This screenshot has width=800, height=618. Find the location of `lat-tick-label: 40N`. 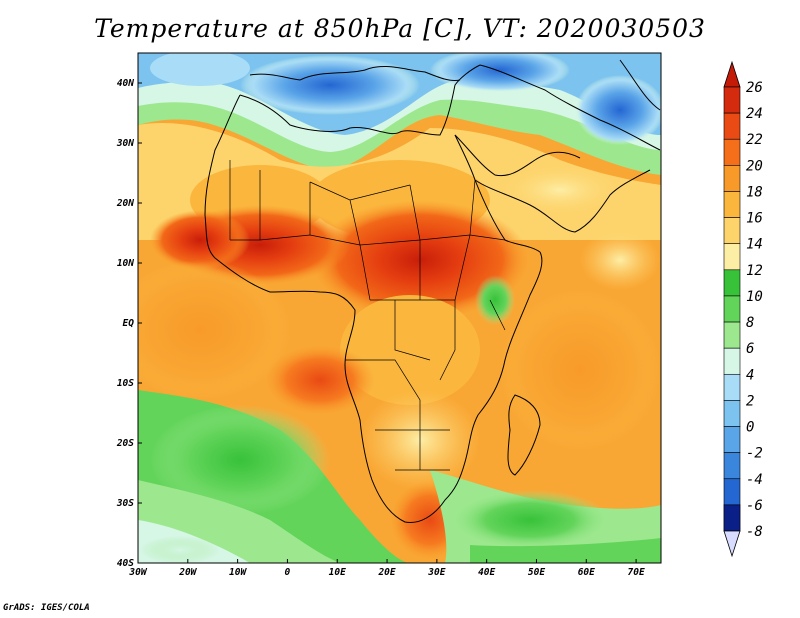

lat-tick-label: 40N is located at coordinates (125, 83).